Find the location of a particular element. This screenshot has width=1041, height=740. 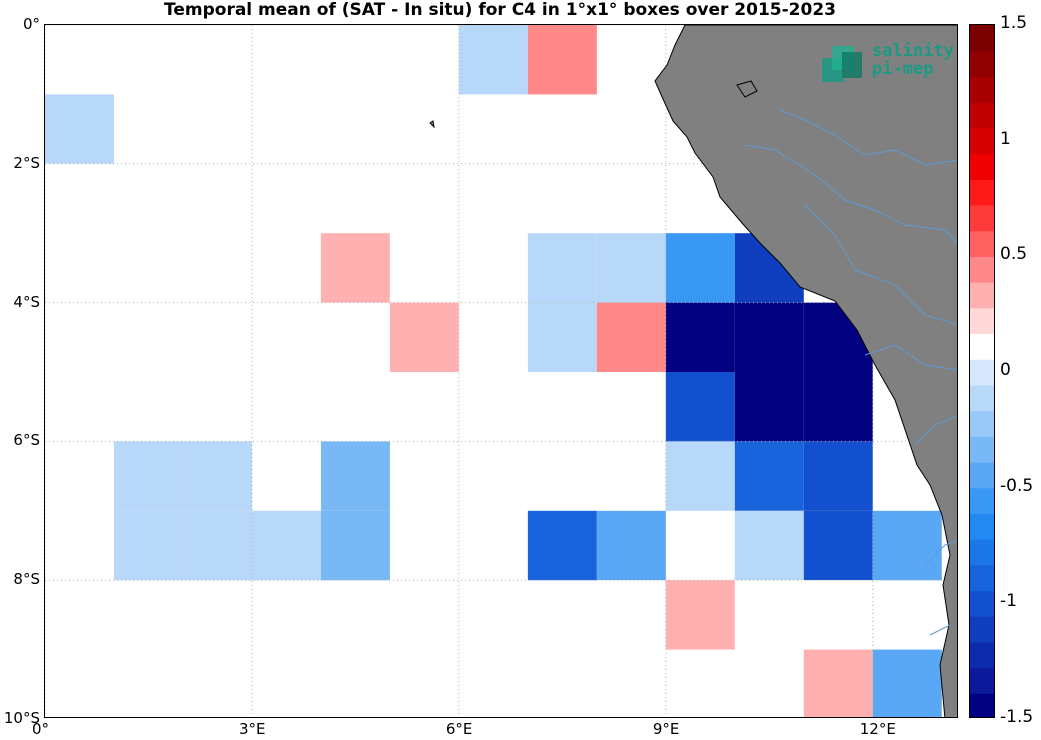

colorbar is located at coordinates (982, 371).